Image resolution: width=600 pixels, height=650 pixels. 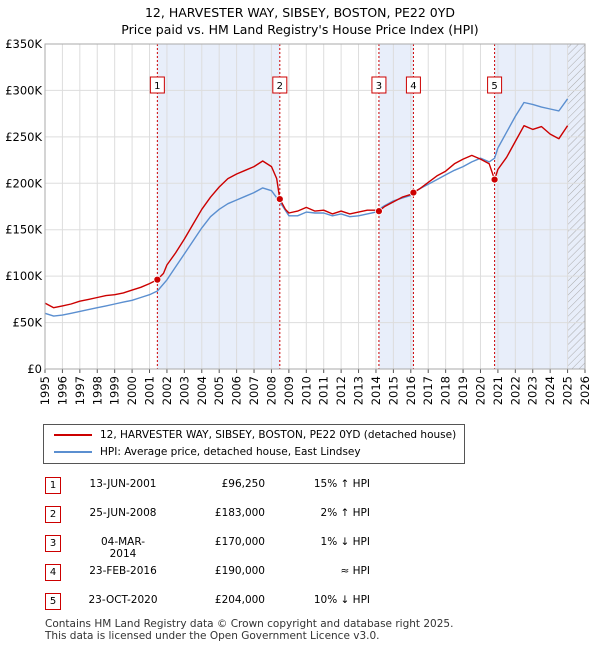 I want to click on x-tick-label: 2020, so click(x=480, y=390).